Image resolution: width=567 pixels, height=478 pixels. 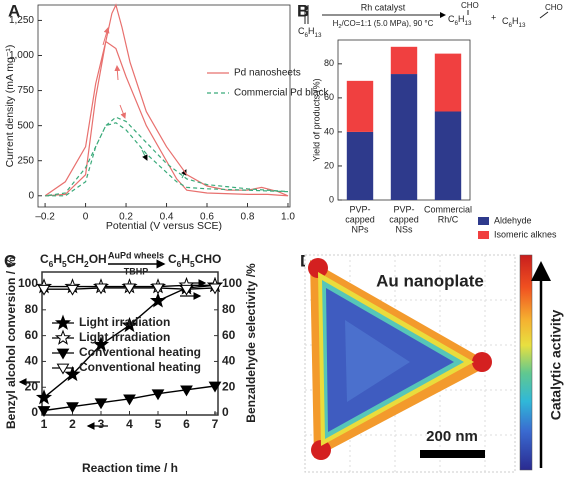 I want to click on y2-tick-label: 0, so click(x=225, y=412).